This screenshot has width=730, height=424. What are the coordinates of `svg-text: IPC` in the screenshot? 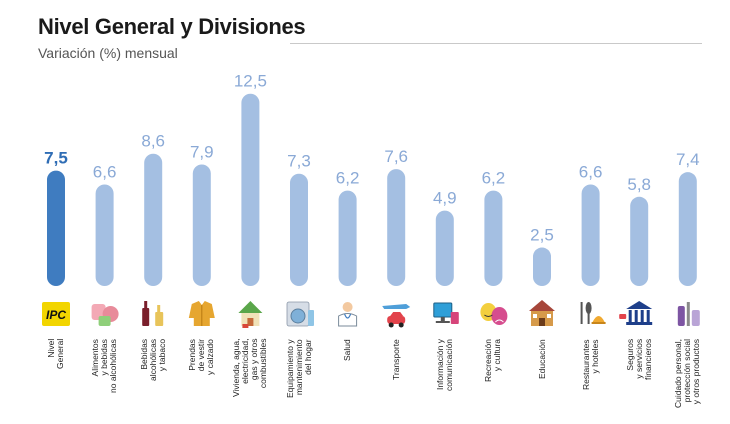 It's located at (56, 315).